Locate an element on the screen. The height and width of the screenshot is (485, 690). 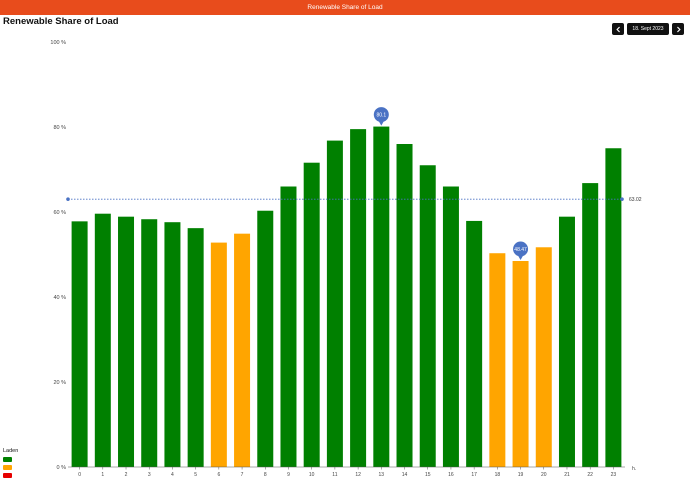
x-tick-label: 14 is located at coordinates (405, 475).